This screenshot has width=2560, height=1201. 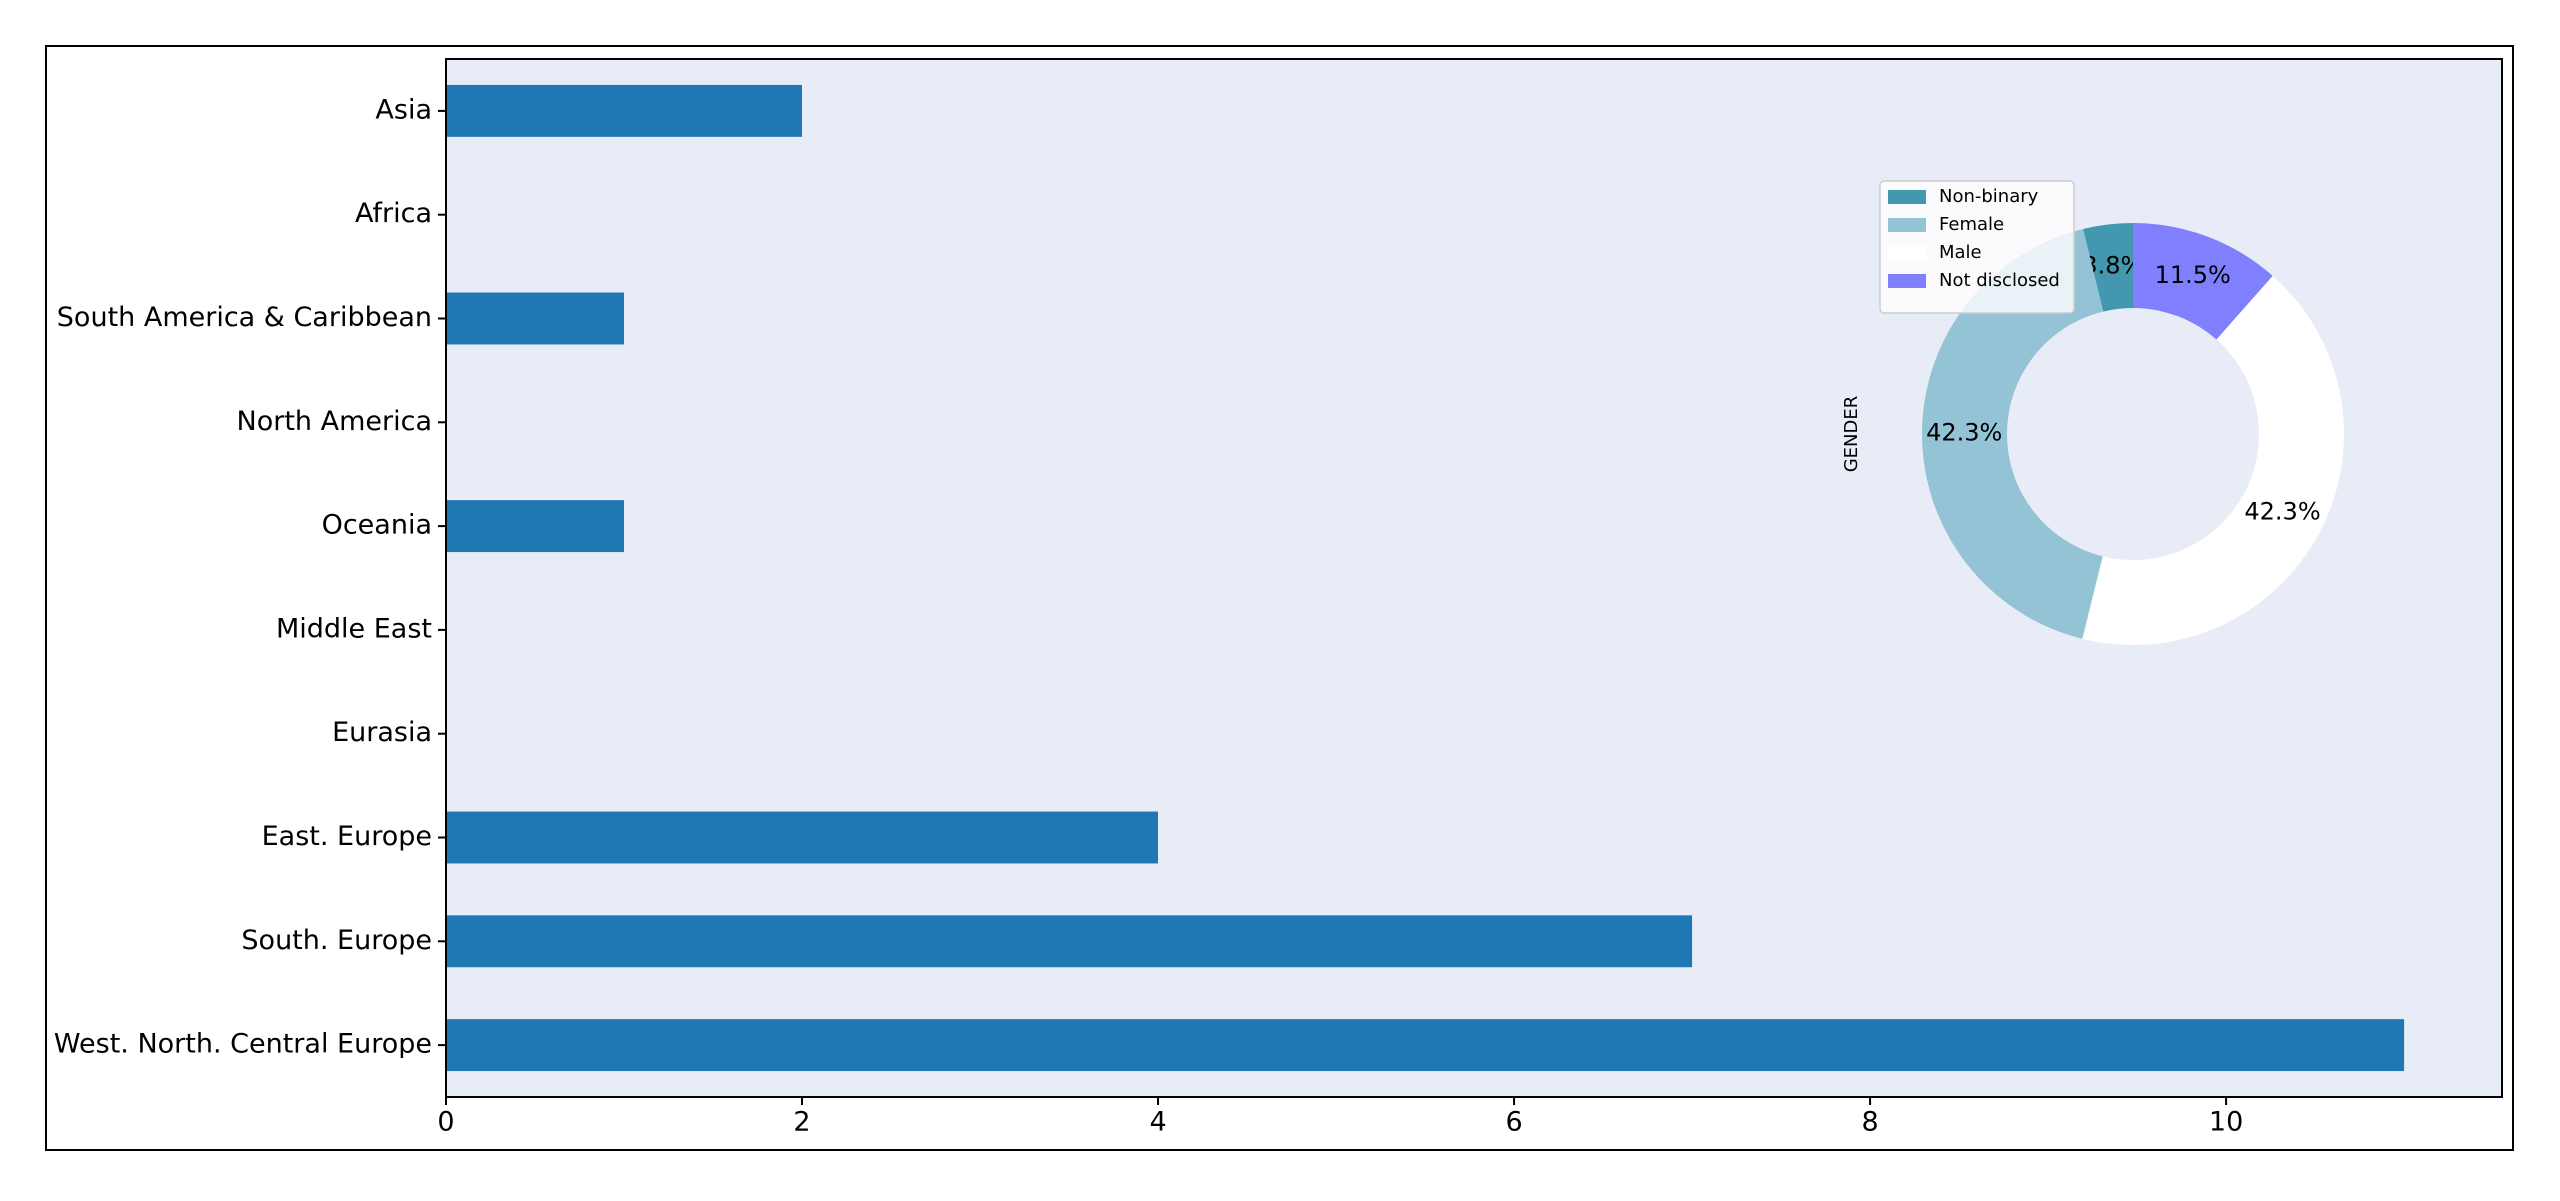 I want to click on legend-label: Female, so click(x=1971, y=224).